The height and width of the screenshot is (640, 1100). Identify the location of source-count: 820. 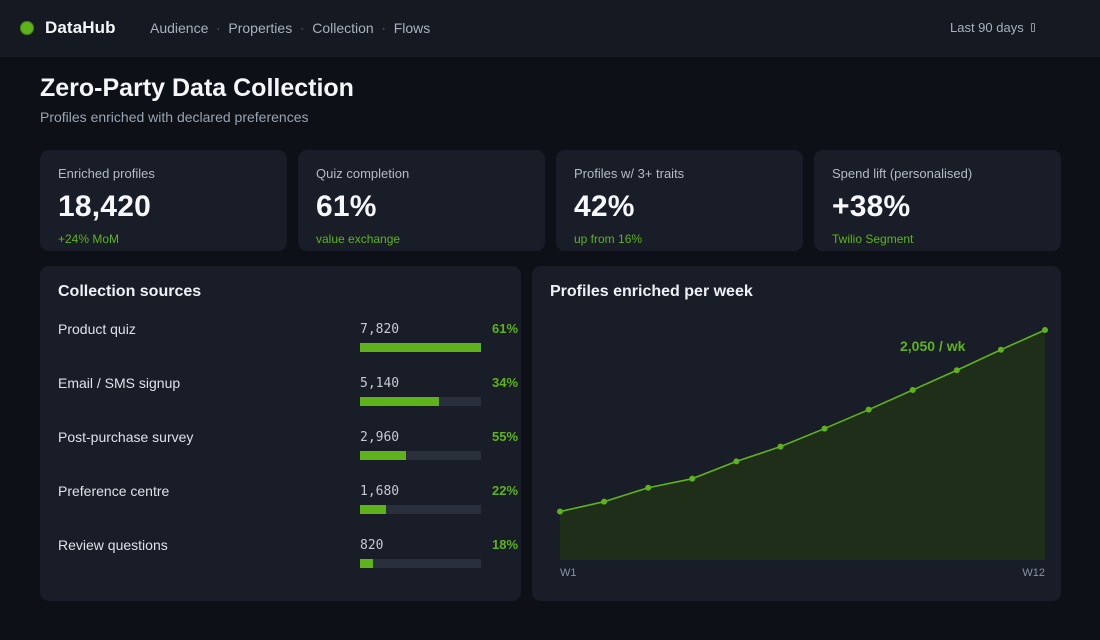
(372, 545).